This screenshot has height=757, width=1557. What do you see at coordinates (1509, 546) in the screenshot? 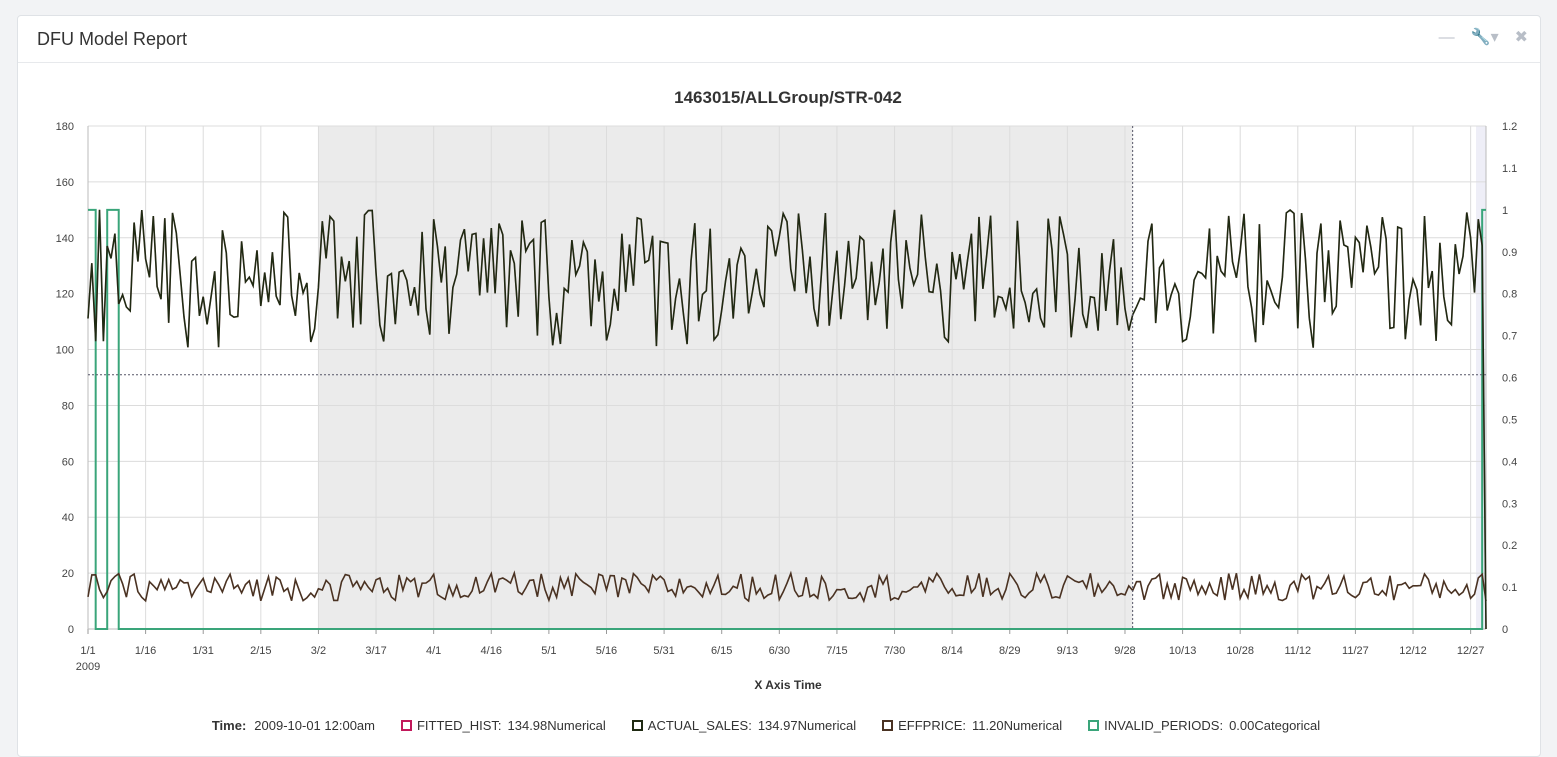
I see `y-right-tick-label: 0.2` at bounding box center [1509, 546].